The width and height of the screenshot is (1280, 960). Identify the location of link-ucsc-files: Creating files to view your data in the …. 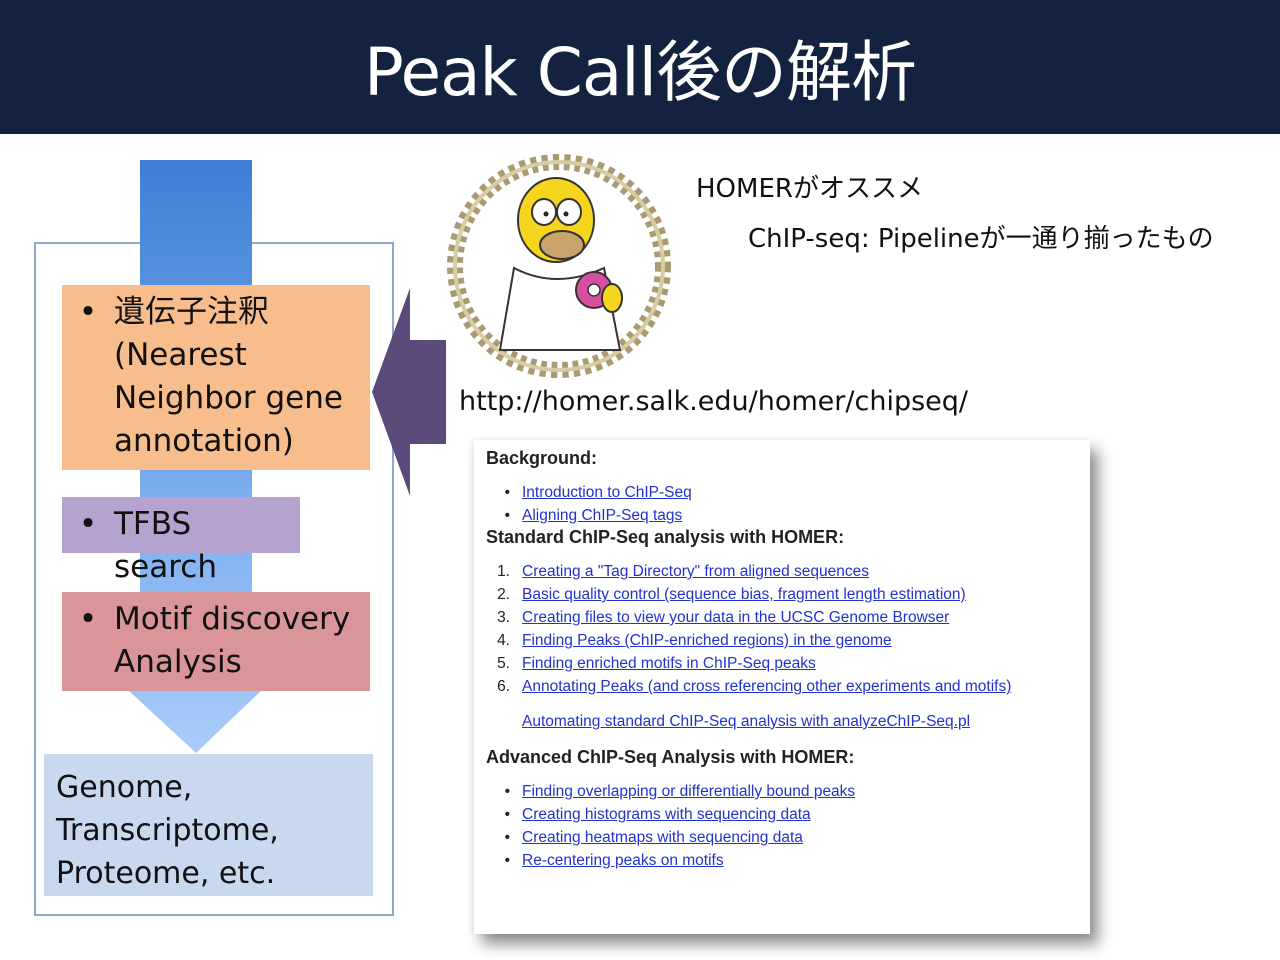
(736, 617).